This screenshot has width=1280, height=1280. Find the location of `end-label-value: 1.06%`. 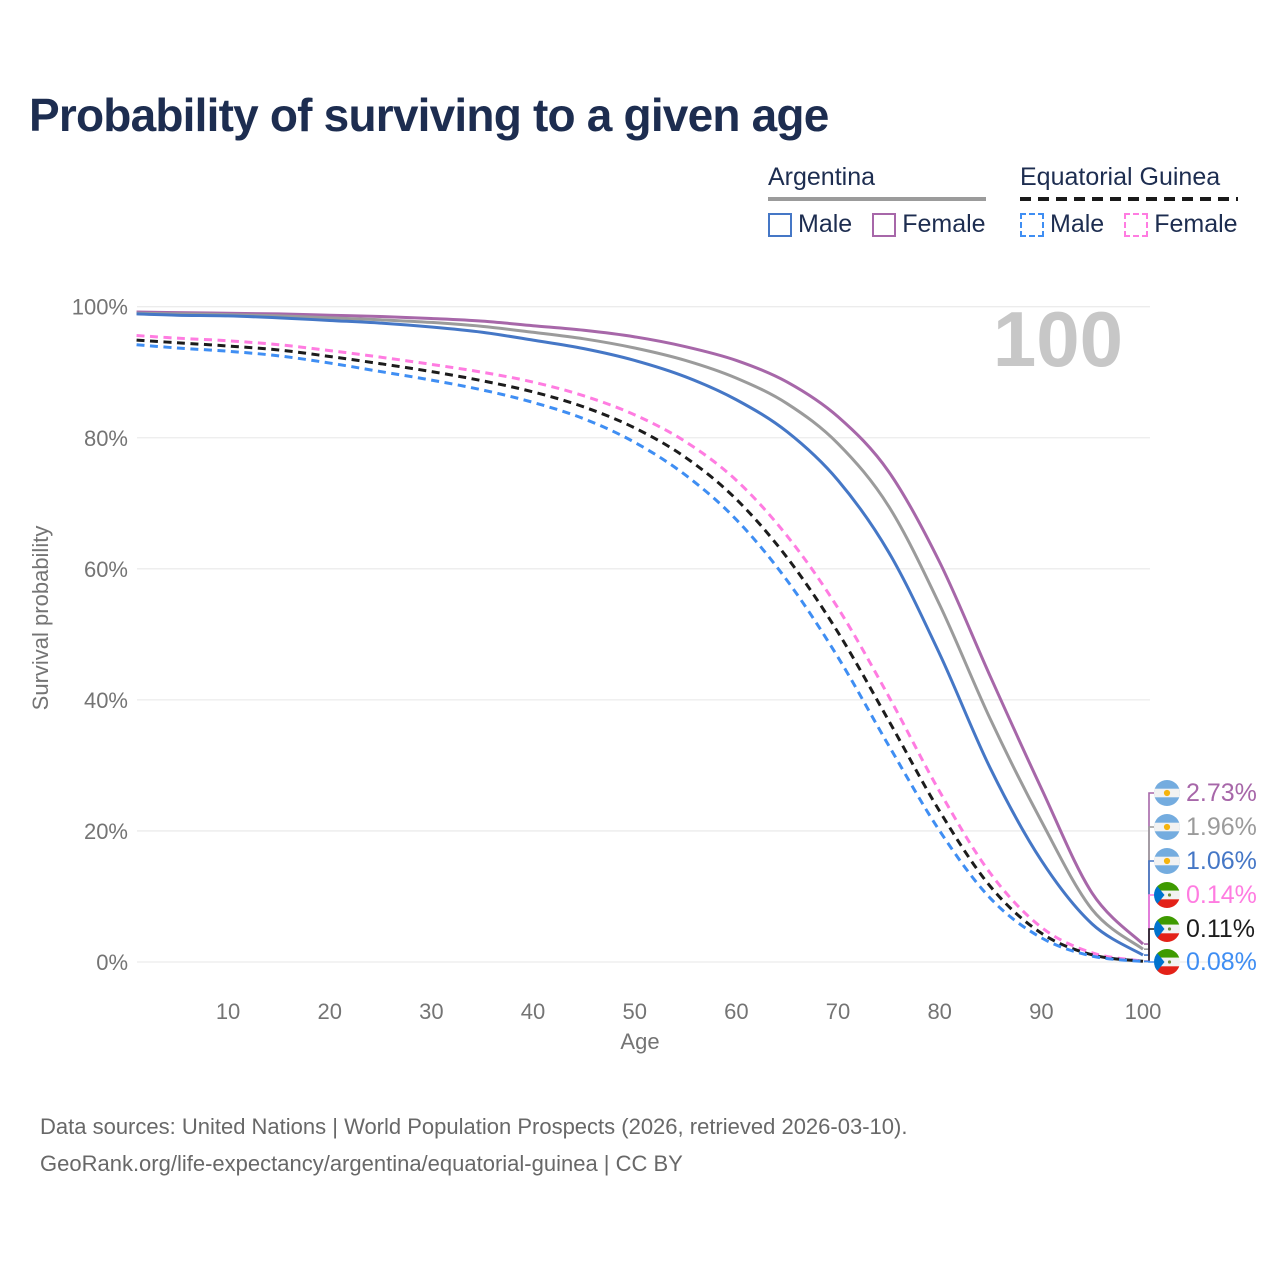

end-label-value: 1.06% is located at coordinates (1221, 860).